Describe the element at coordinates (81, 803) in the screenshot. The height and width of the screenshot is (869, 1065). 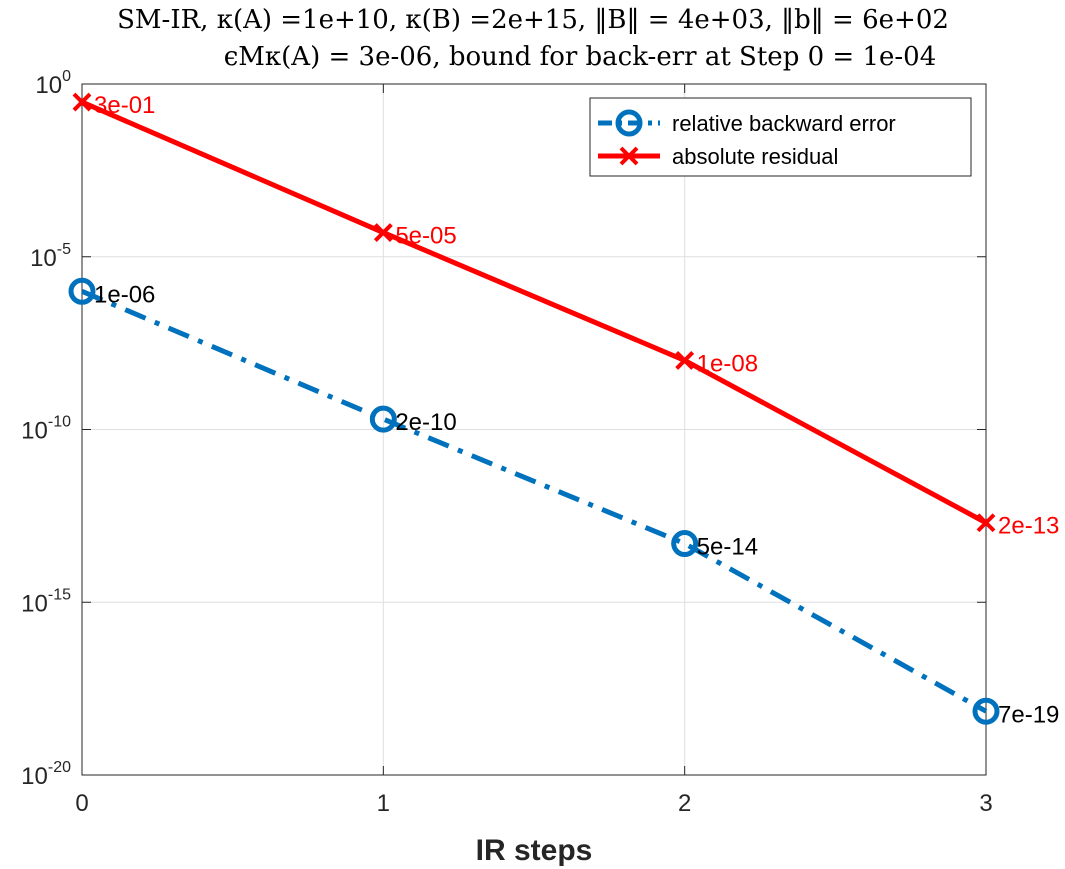
I see `x-tick-label: 0` at that location.